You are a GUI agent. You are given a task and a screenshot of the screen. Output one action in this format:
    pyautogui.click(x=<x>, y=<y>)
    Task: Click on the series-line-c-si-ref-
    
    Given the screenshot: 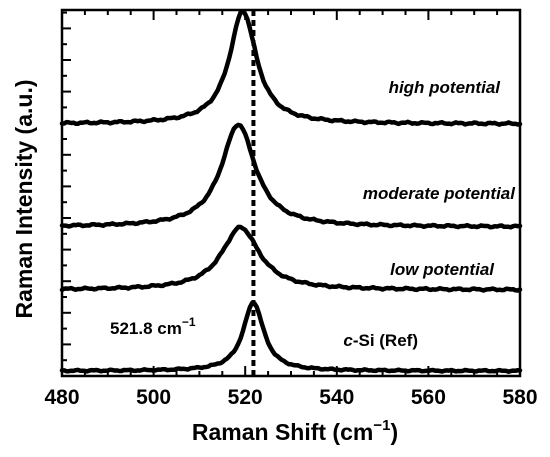 What is the action you would take?
    pyautogui.click(x=291, y=337)
    